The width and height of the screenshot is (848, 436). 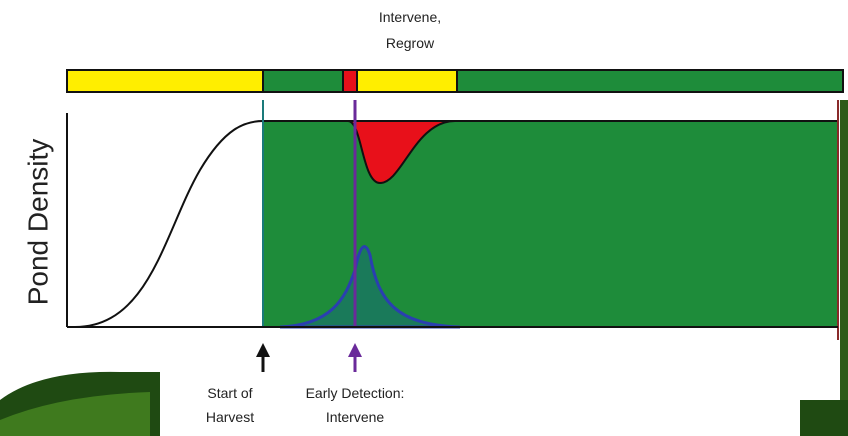 What do you see at coordinates (230, 417) in the screenshot?
I see `label-text: Harvest` at bounding box center [230, 417].